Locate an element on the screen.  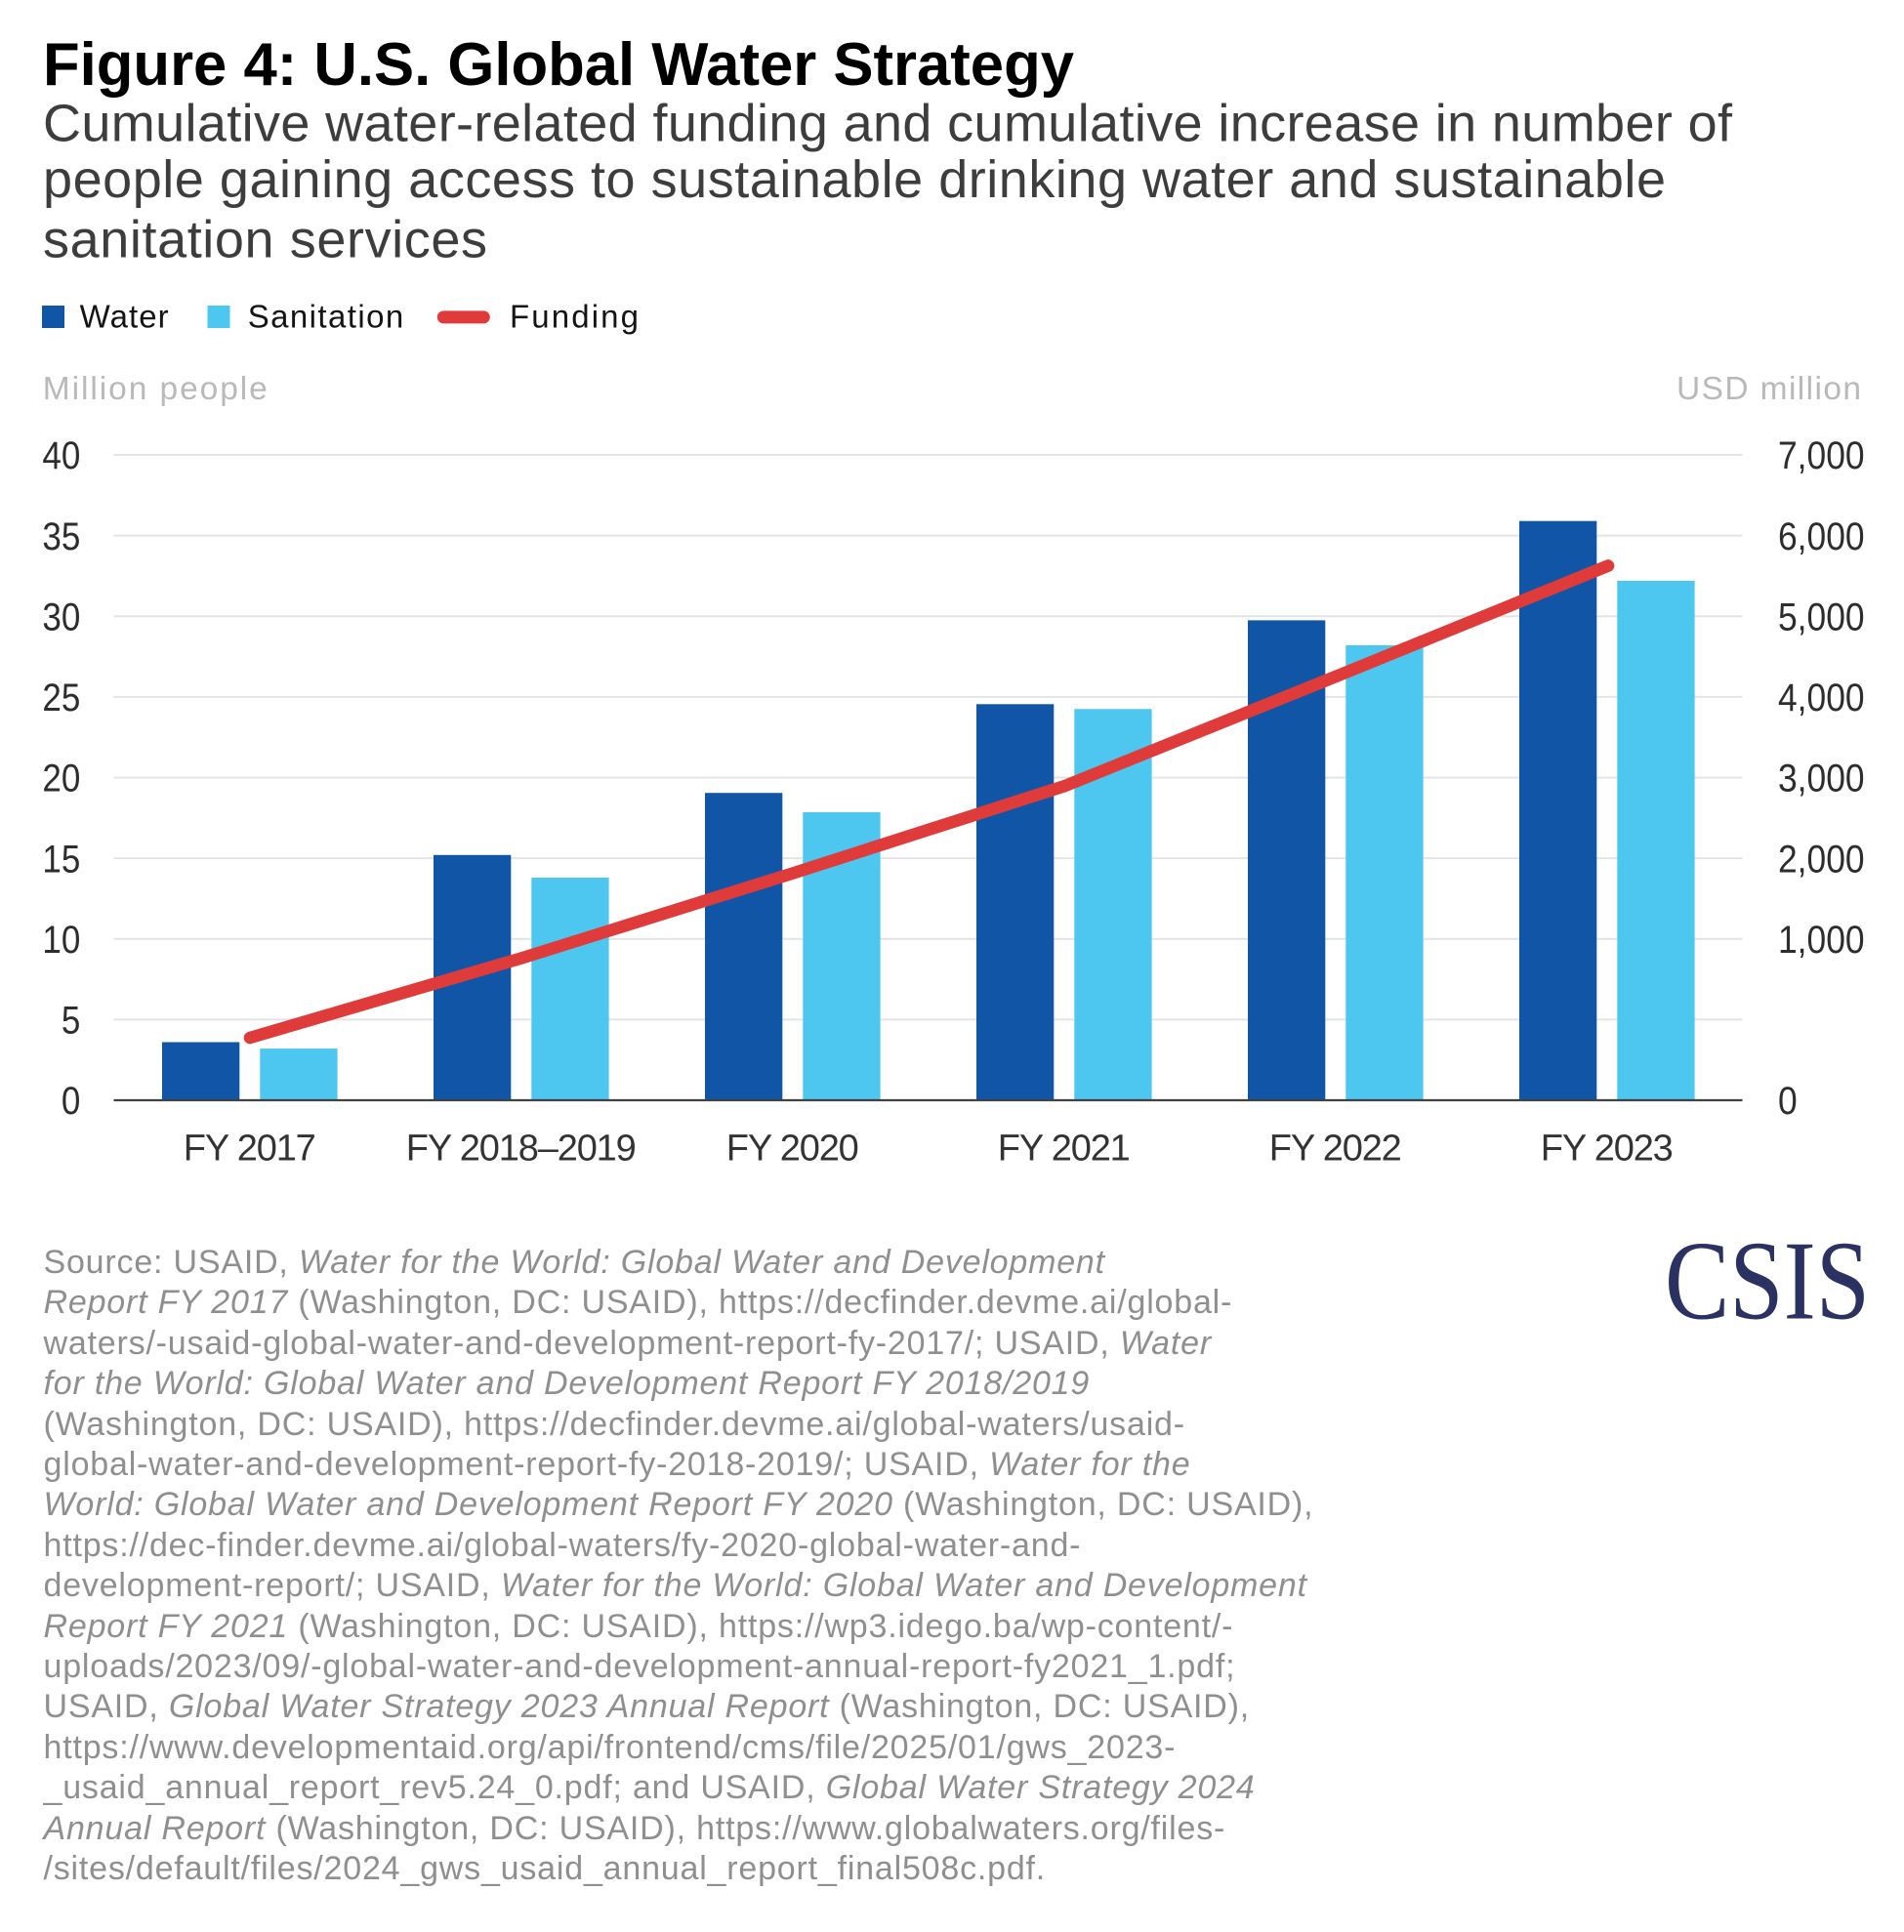
svg-text: FY 2022 is located at coordinates (1335, 1149).